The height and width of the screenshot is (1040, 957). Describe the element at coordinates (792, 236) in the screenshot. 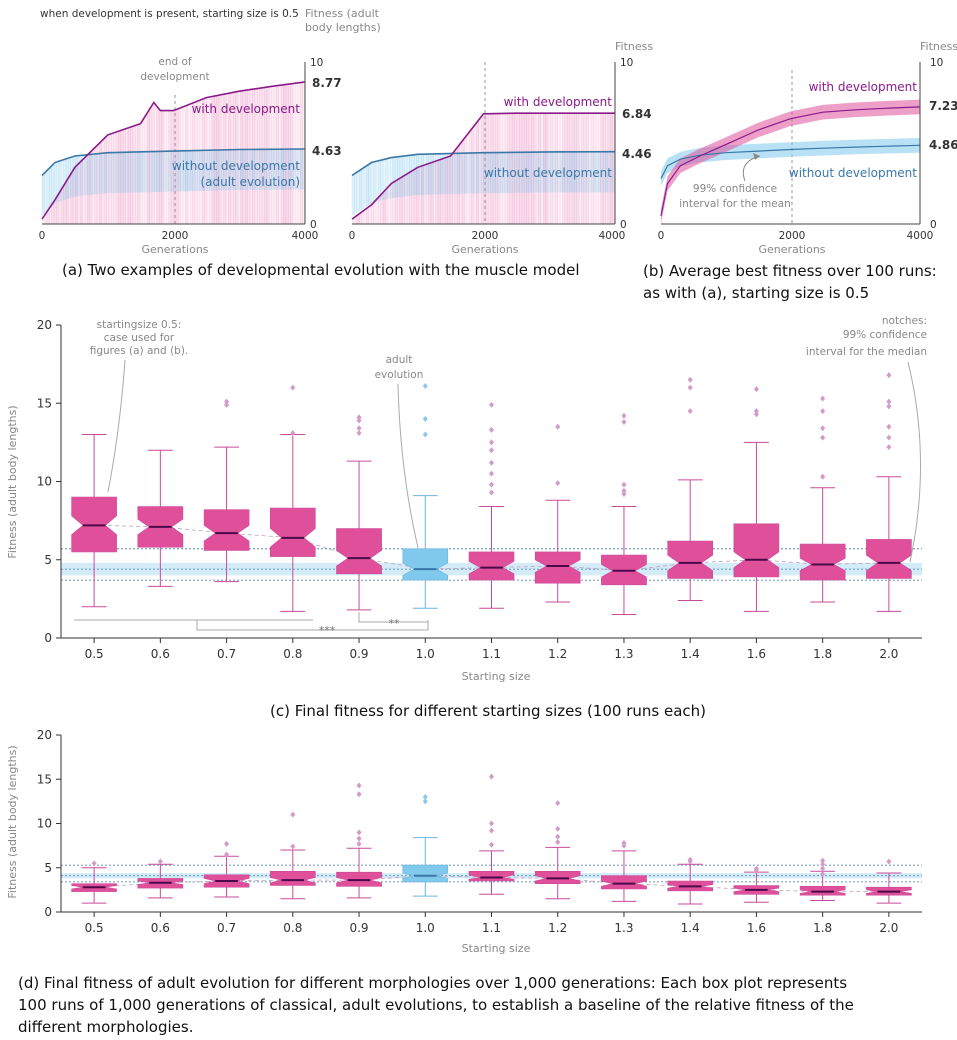

I see `panel-b-xtick-2000: 2000` at that location.